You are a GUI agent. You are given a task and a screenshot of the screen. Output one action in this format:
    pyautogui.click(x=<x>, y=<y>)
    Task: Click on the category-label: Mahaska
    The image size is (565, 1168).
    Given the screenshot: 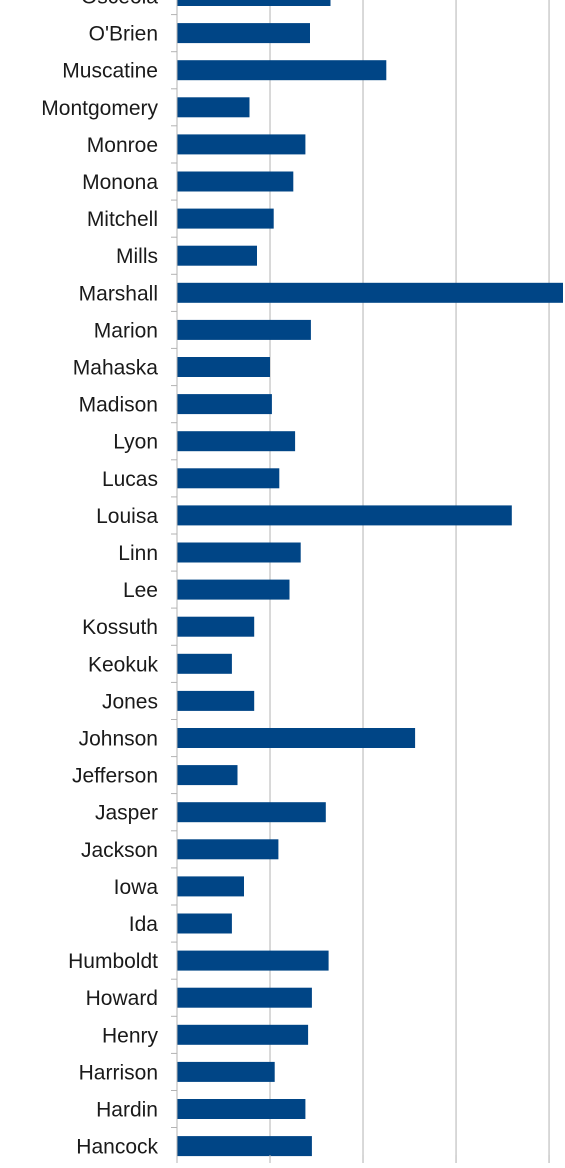 What is the action you would take?
    pyautogui.click(x=116, y=368)
    